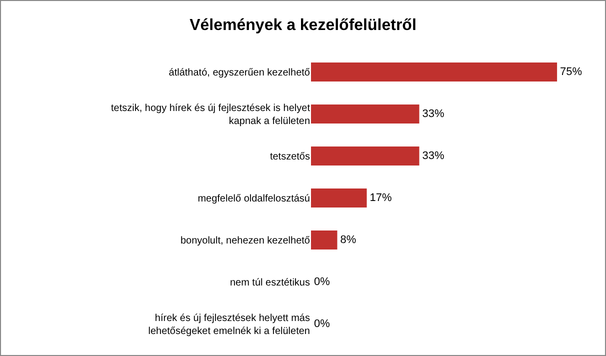 The height and width of the screenshot is (356, 606). Describe the element at coordinates (239, 73) in the screenshot. I see `y-tick-label: átlátható, egyszerűen kezelhető` at that location.